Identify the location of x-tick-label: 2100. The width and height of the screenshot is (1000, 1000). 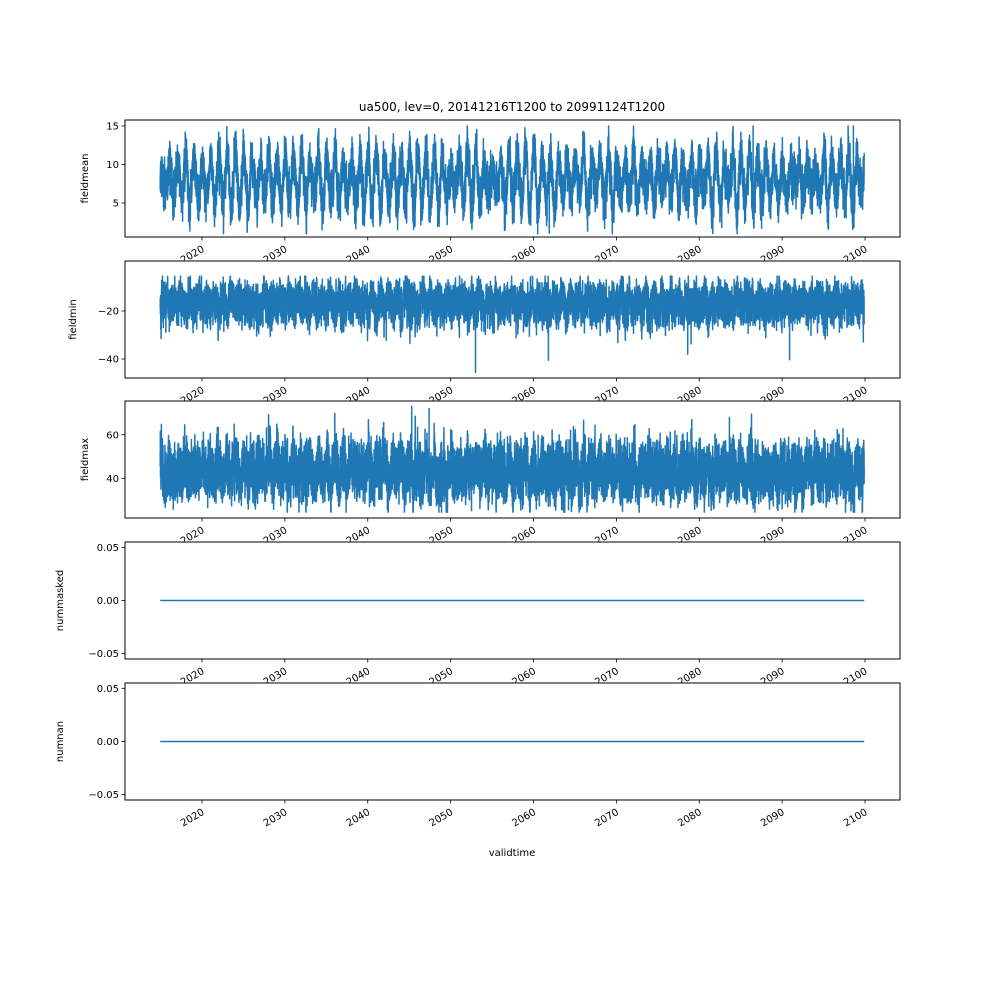
(856, 818).